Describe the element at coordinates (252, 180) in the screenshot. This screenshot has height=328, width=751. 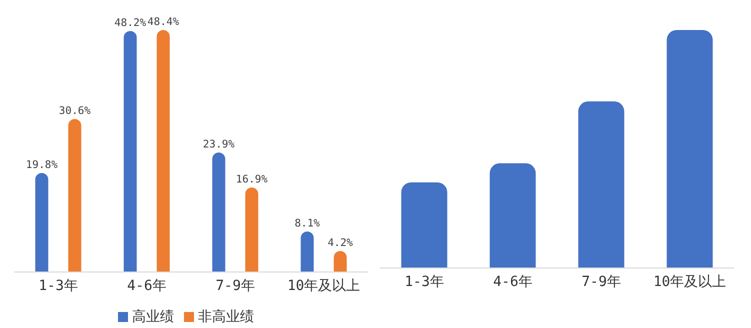
I see `data-label: 16.9%` at that location.